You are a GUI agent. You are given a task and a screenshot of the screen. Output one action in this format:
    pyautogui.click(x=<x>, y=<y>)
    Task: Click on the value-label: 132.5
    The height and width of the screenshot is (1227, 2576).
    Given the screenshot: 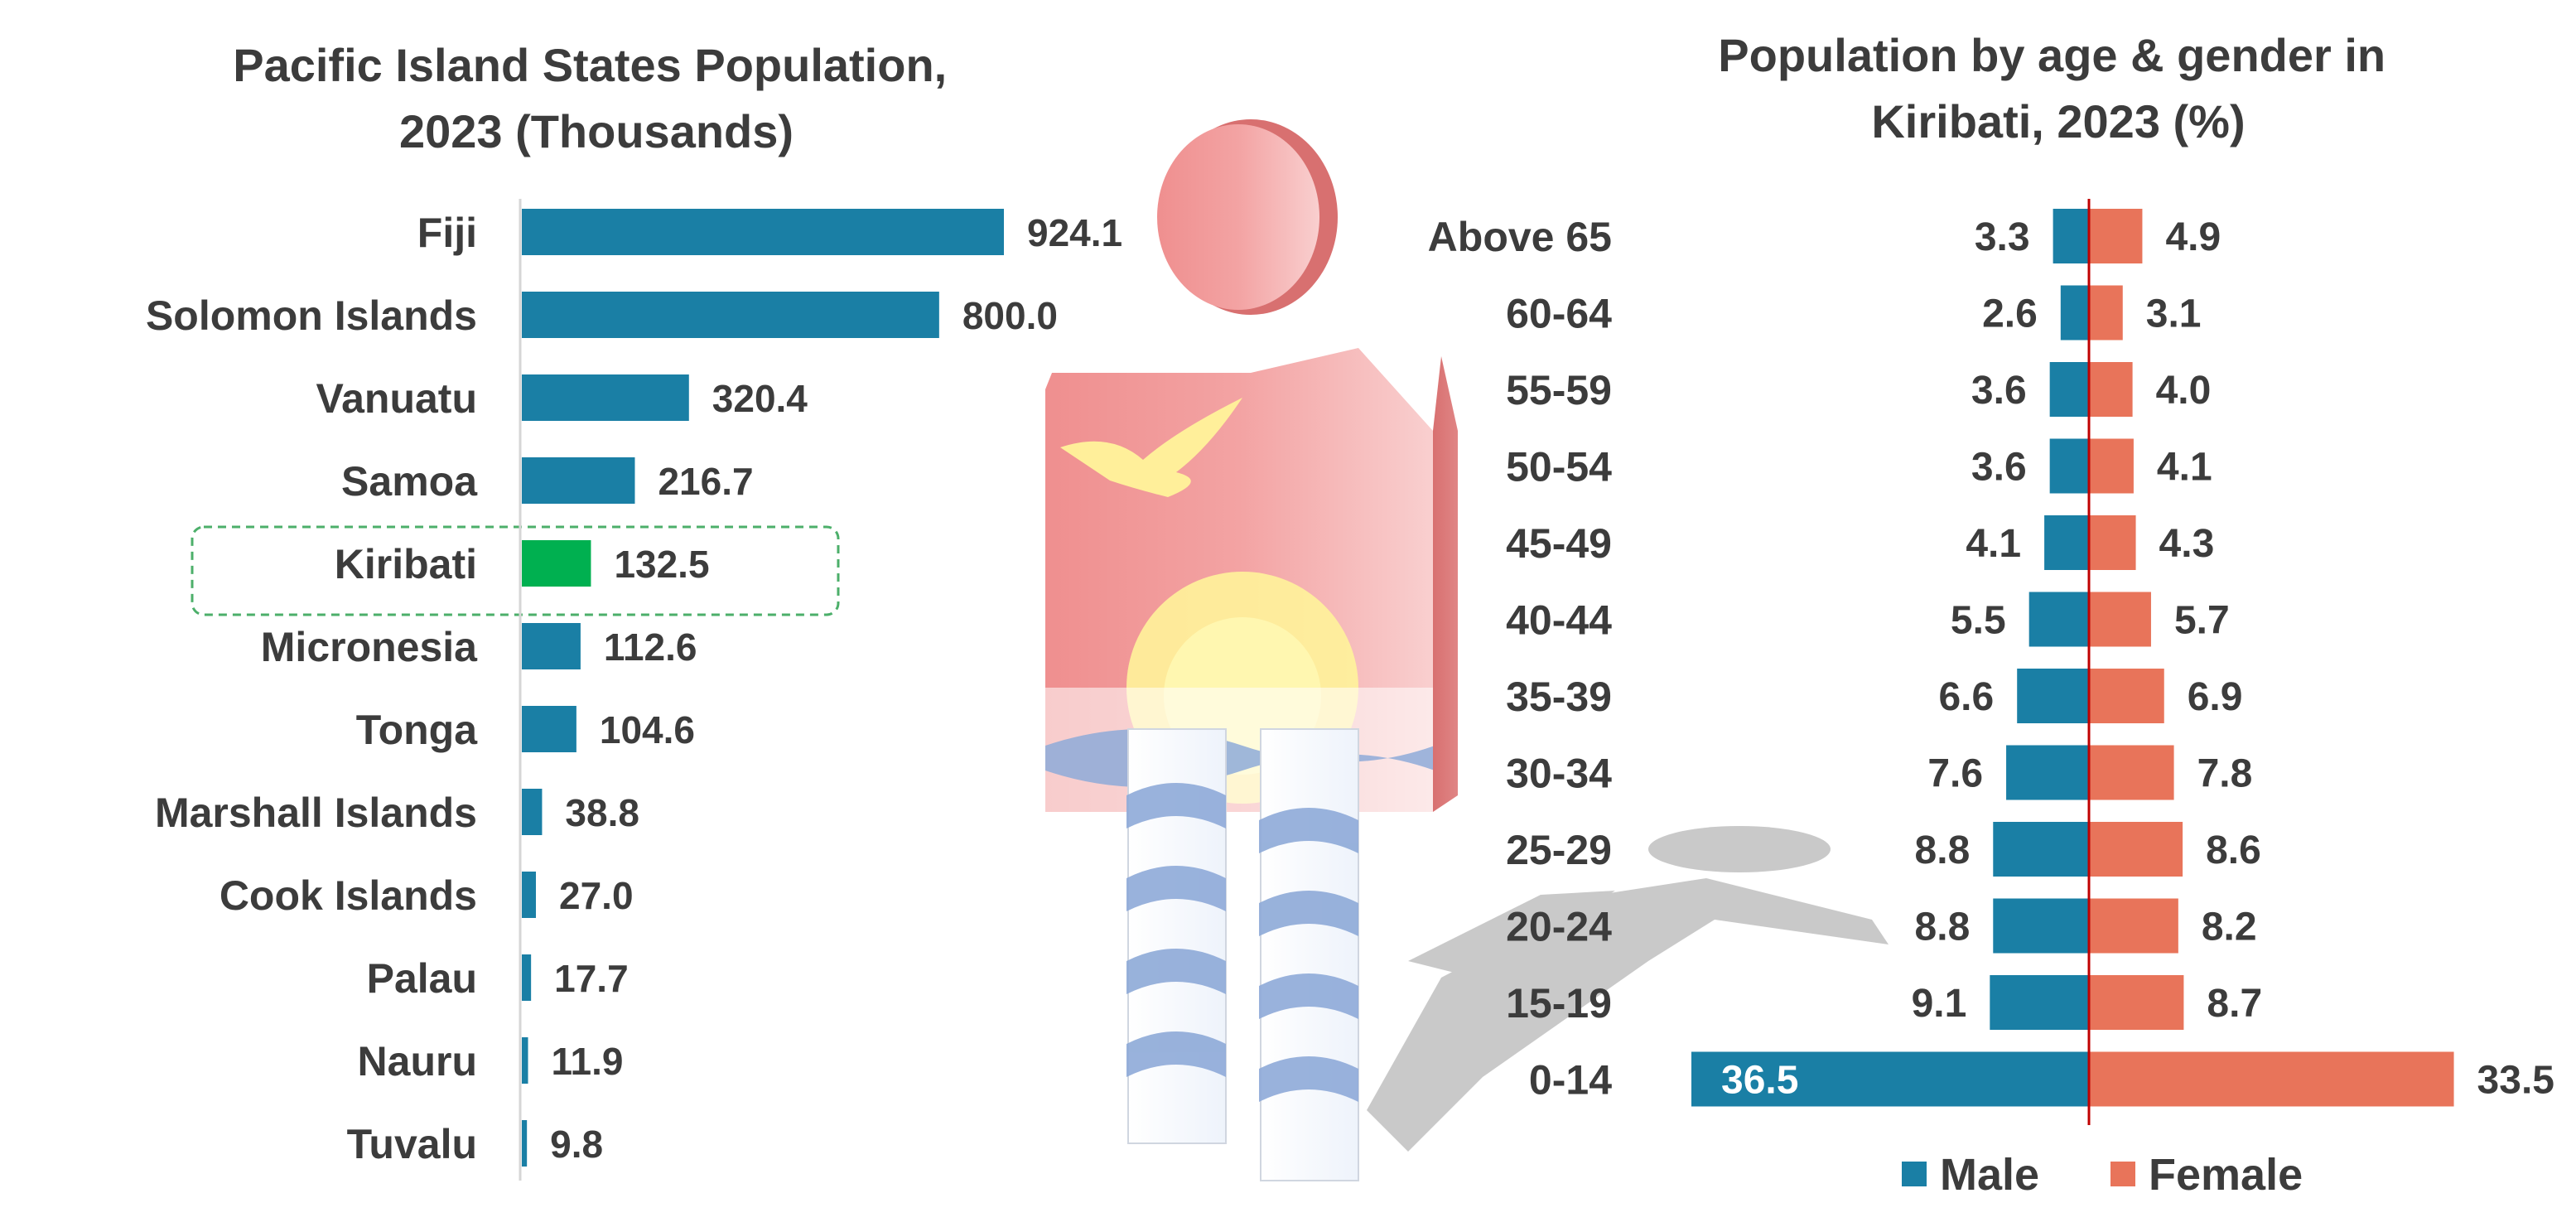 What is the action you would take?
    pyautogui.click(x=661, y=564)
    